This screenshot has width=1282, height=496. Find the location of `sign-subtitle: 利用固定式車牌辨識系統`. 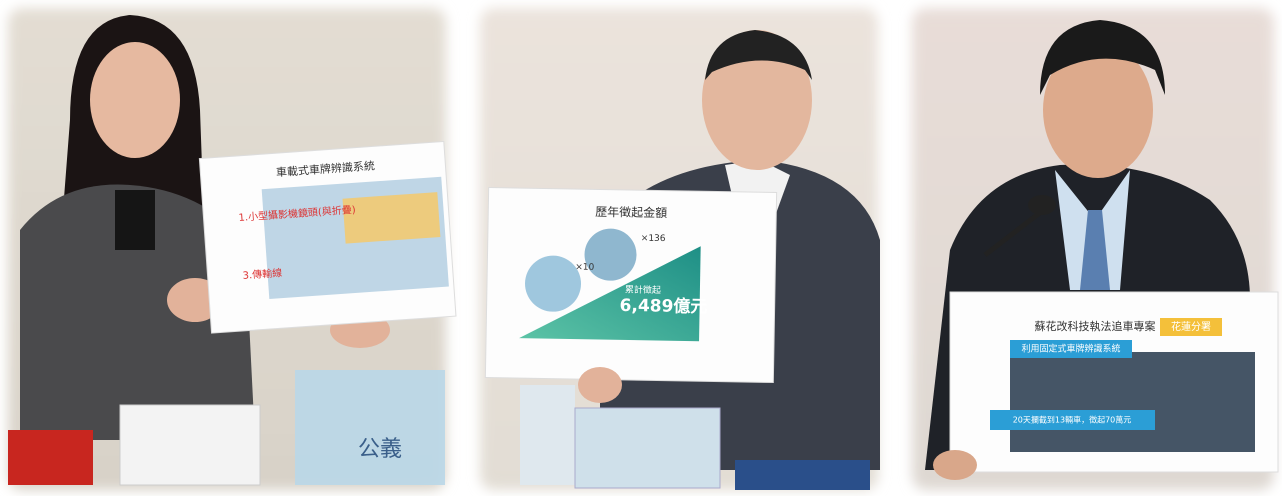

sign-subtitle: 利用固定式車牌辨識系統 is located at coordinates (1070, 349).